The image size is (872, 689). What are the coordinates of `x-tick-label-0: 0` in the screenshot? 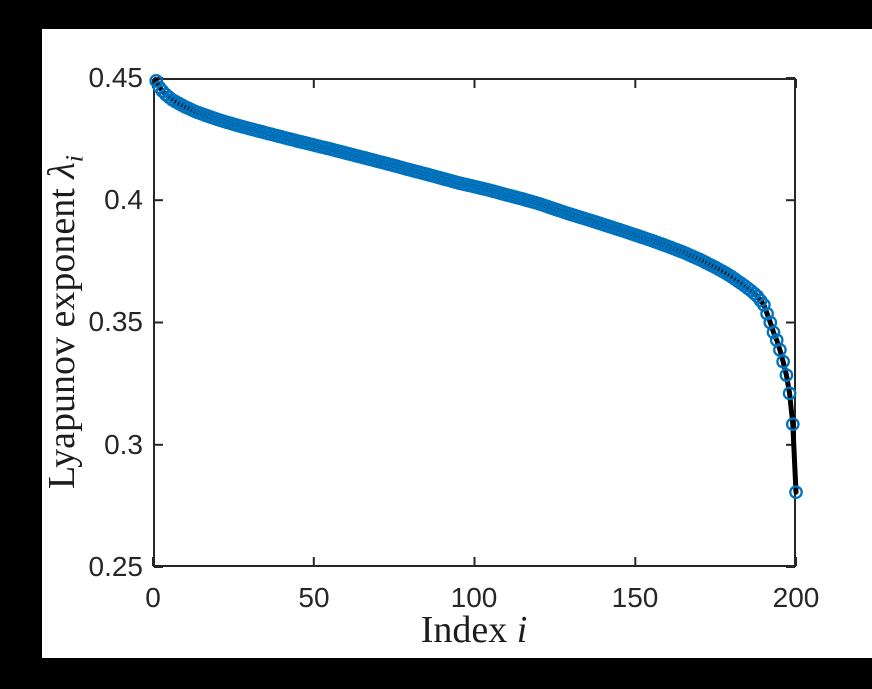 It's located at (153, 597).